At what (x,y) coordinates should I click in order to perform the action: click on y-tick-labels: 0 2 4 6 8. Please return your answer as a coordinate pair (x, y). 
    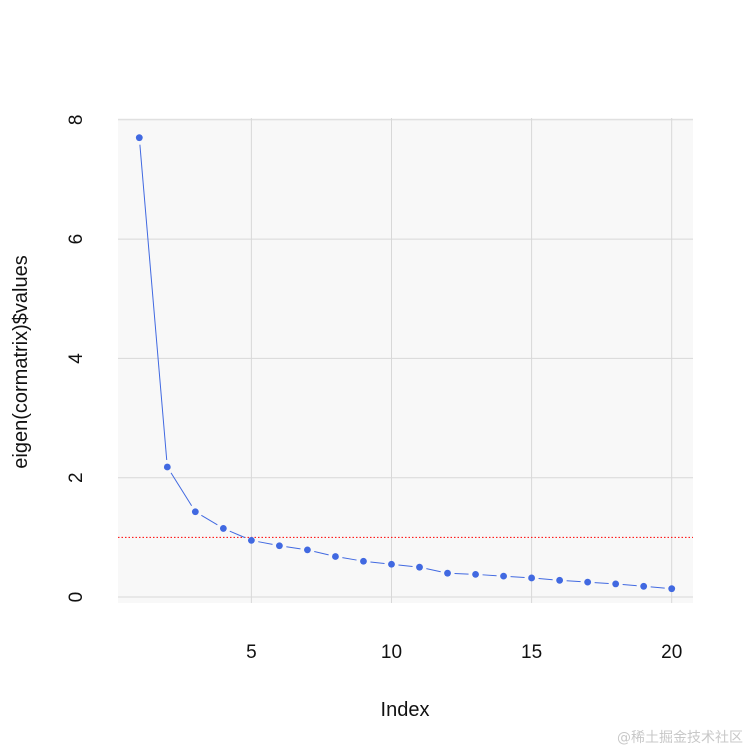
    Looking at the image, I should click on (76, 359).